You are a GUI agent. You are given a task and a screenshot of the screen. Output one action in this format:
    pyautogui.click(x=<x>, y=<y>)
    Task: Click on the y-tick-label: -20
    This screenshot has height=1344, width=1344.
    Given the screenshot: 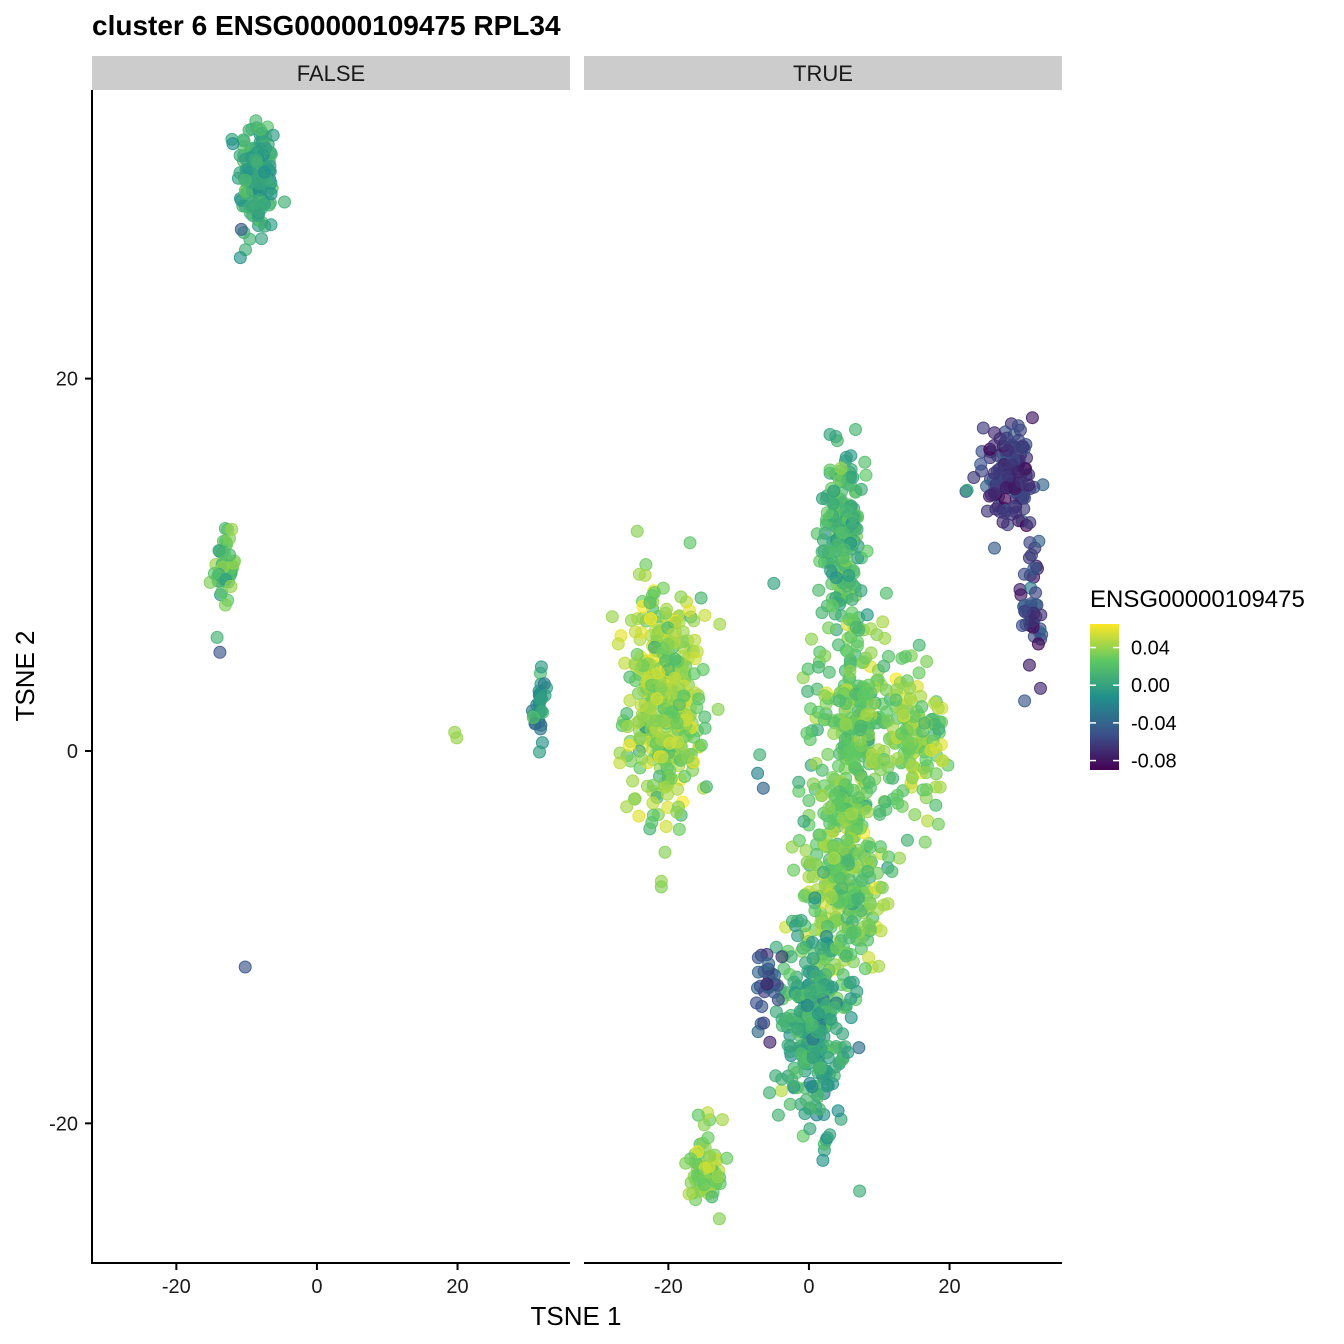 What is the action you would take?
    pyautogui.click(x=63, y=1124)
    